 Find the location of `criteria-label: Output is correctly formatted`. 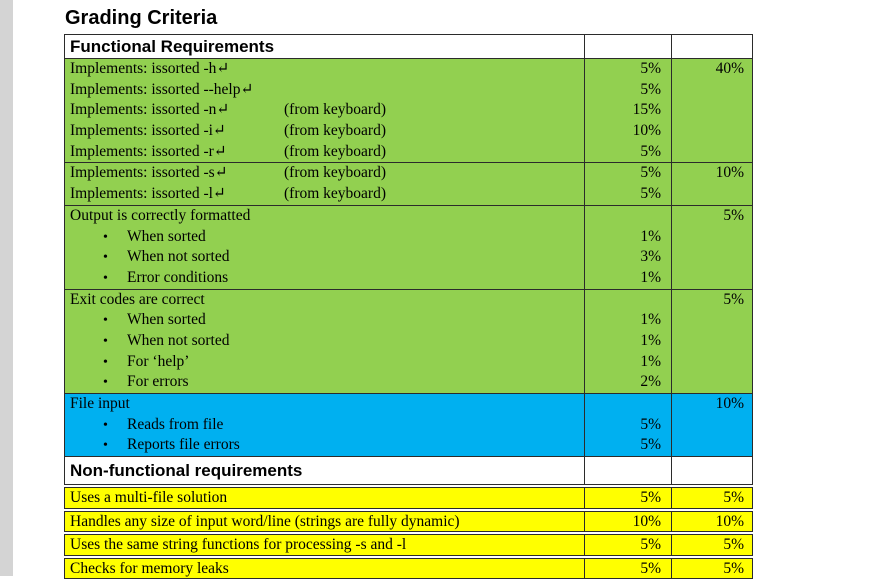

criteria-label: Output is correctly formatted is located at coordinates (324, 216).